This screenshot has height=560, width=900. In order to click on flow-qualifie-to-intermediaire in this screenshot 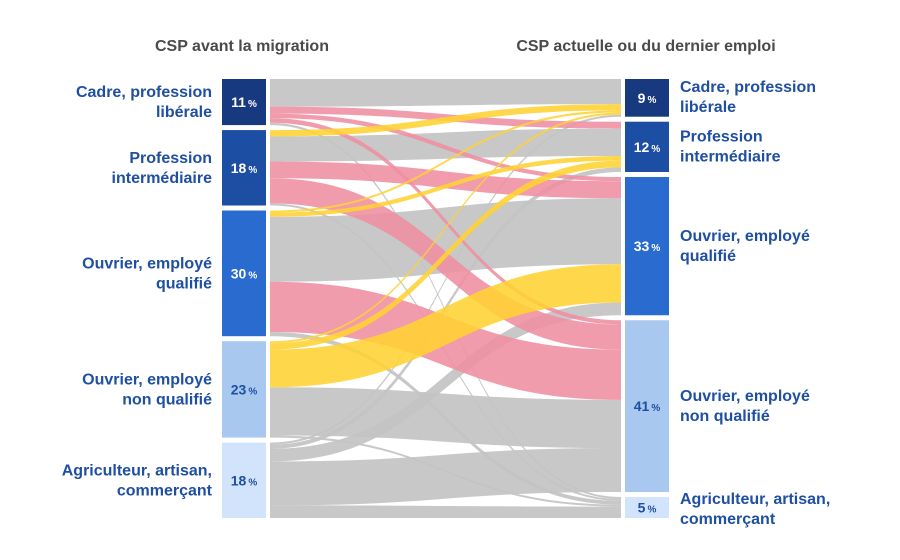, I will do `click(445, 186)`.